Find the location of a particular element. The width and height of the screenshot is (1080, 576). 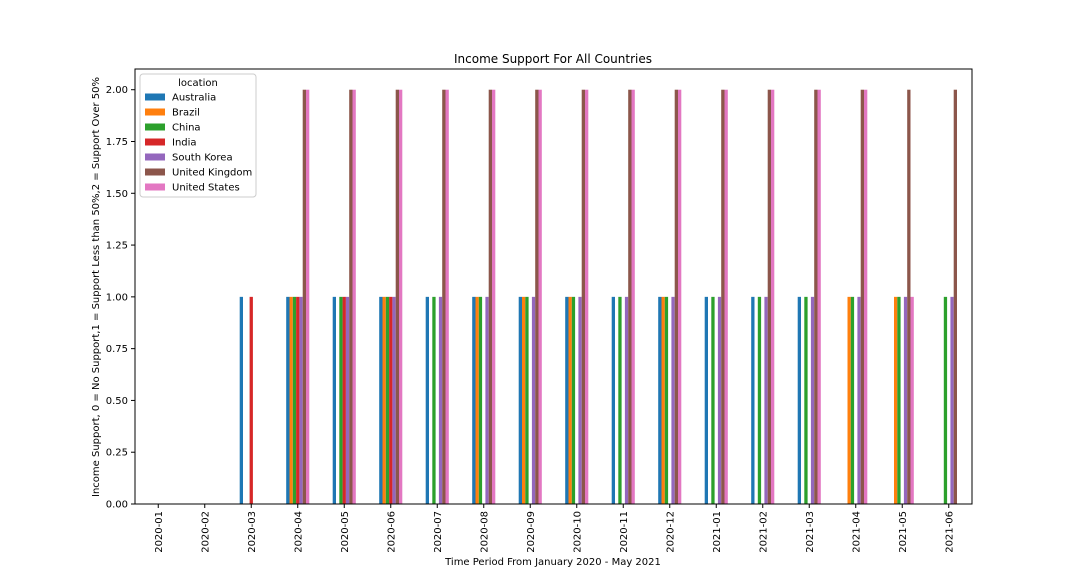

legend-frame is located at coordinates (198, 135).